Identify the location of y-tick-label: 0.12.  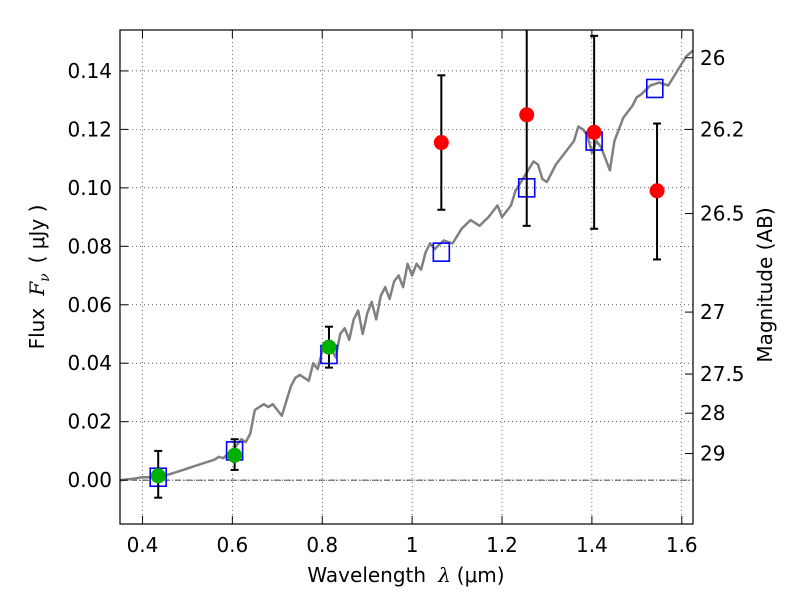
(89, 129).